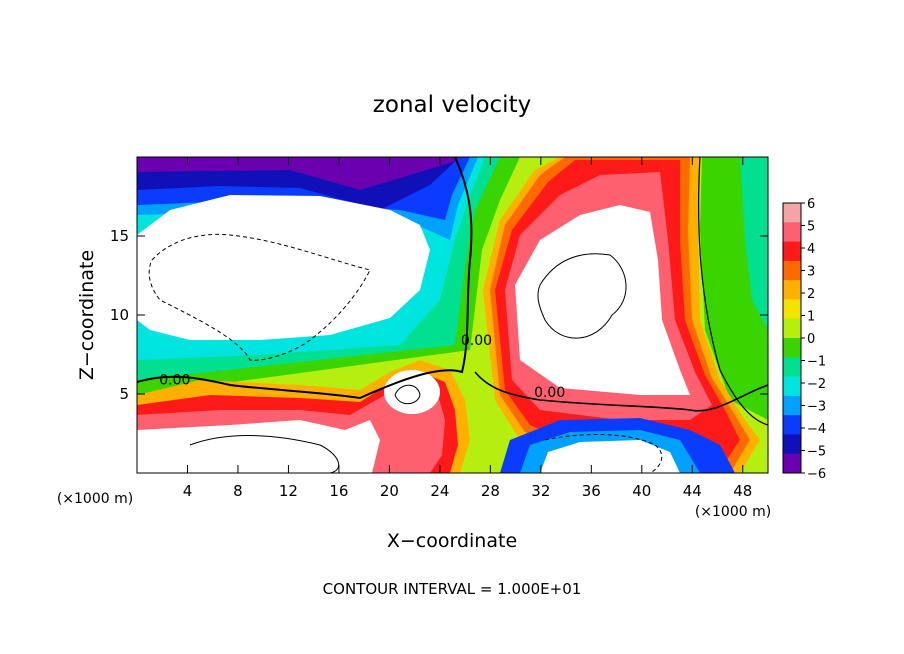  What do you see at coordinates (742, 491) in the screenshot?
I see `x-tick-label: 48` at bounding box center [742, 491].